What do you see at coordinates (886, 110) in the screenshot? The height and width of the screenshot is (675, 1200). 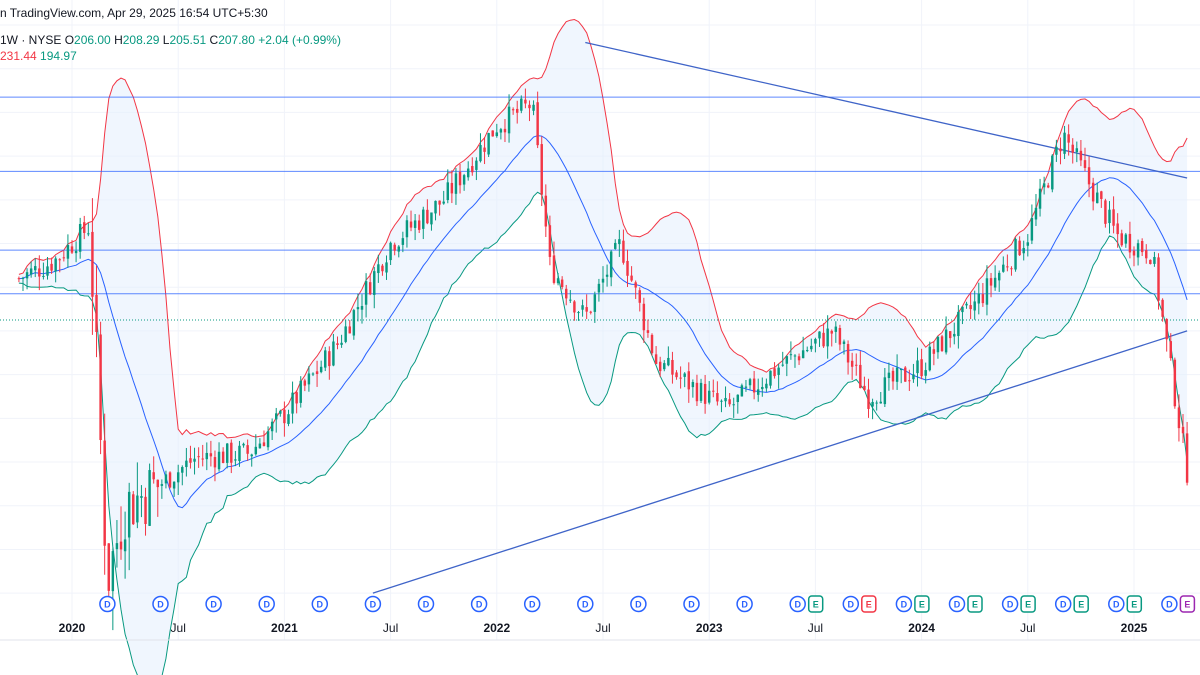 I see `trendline` at bounding box center [886, 110].